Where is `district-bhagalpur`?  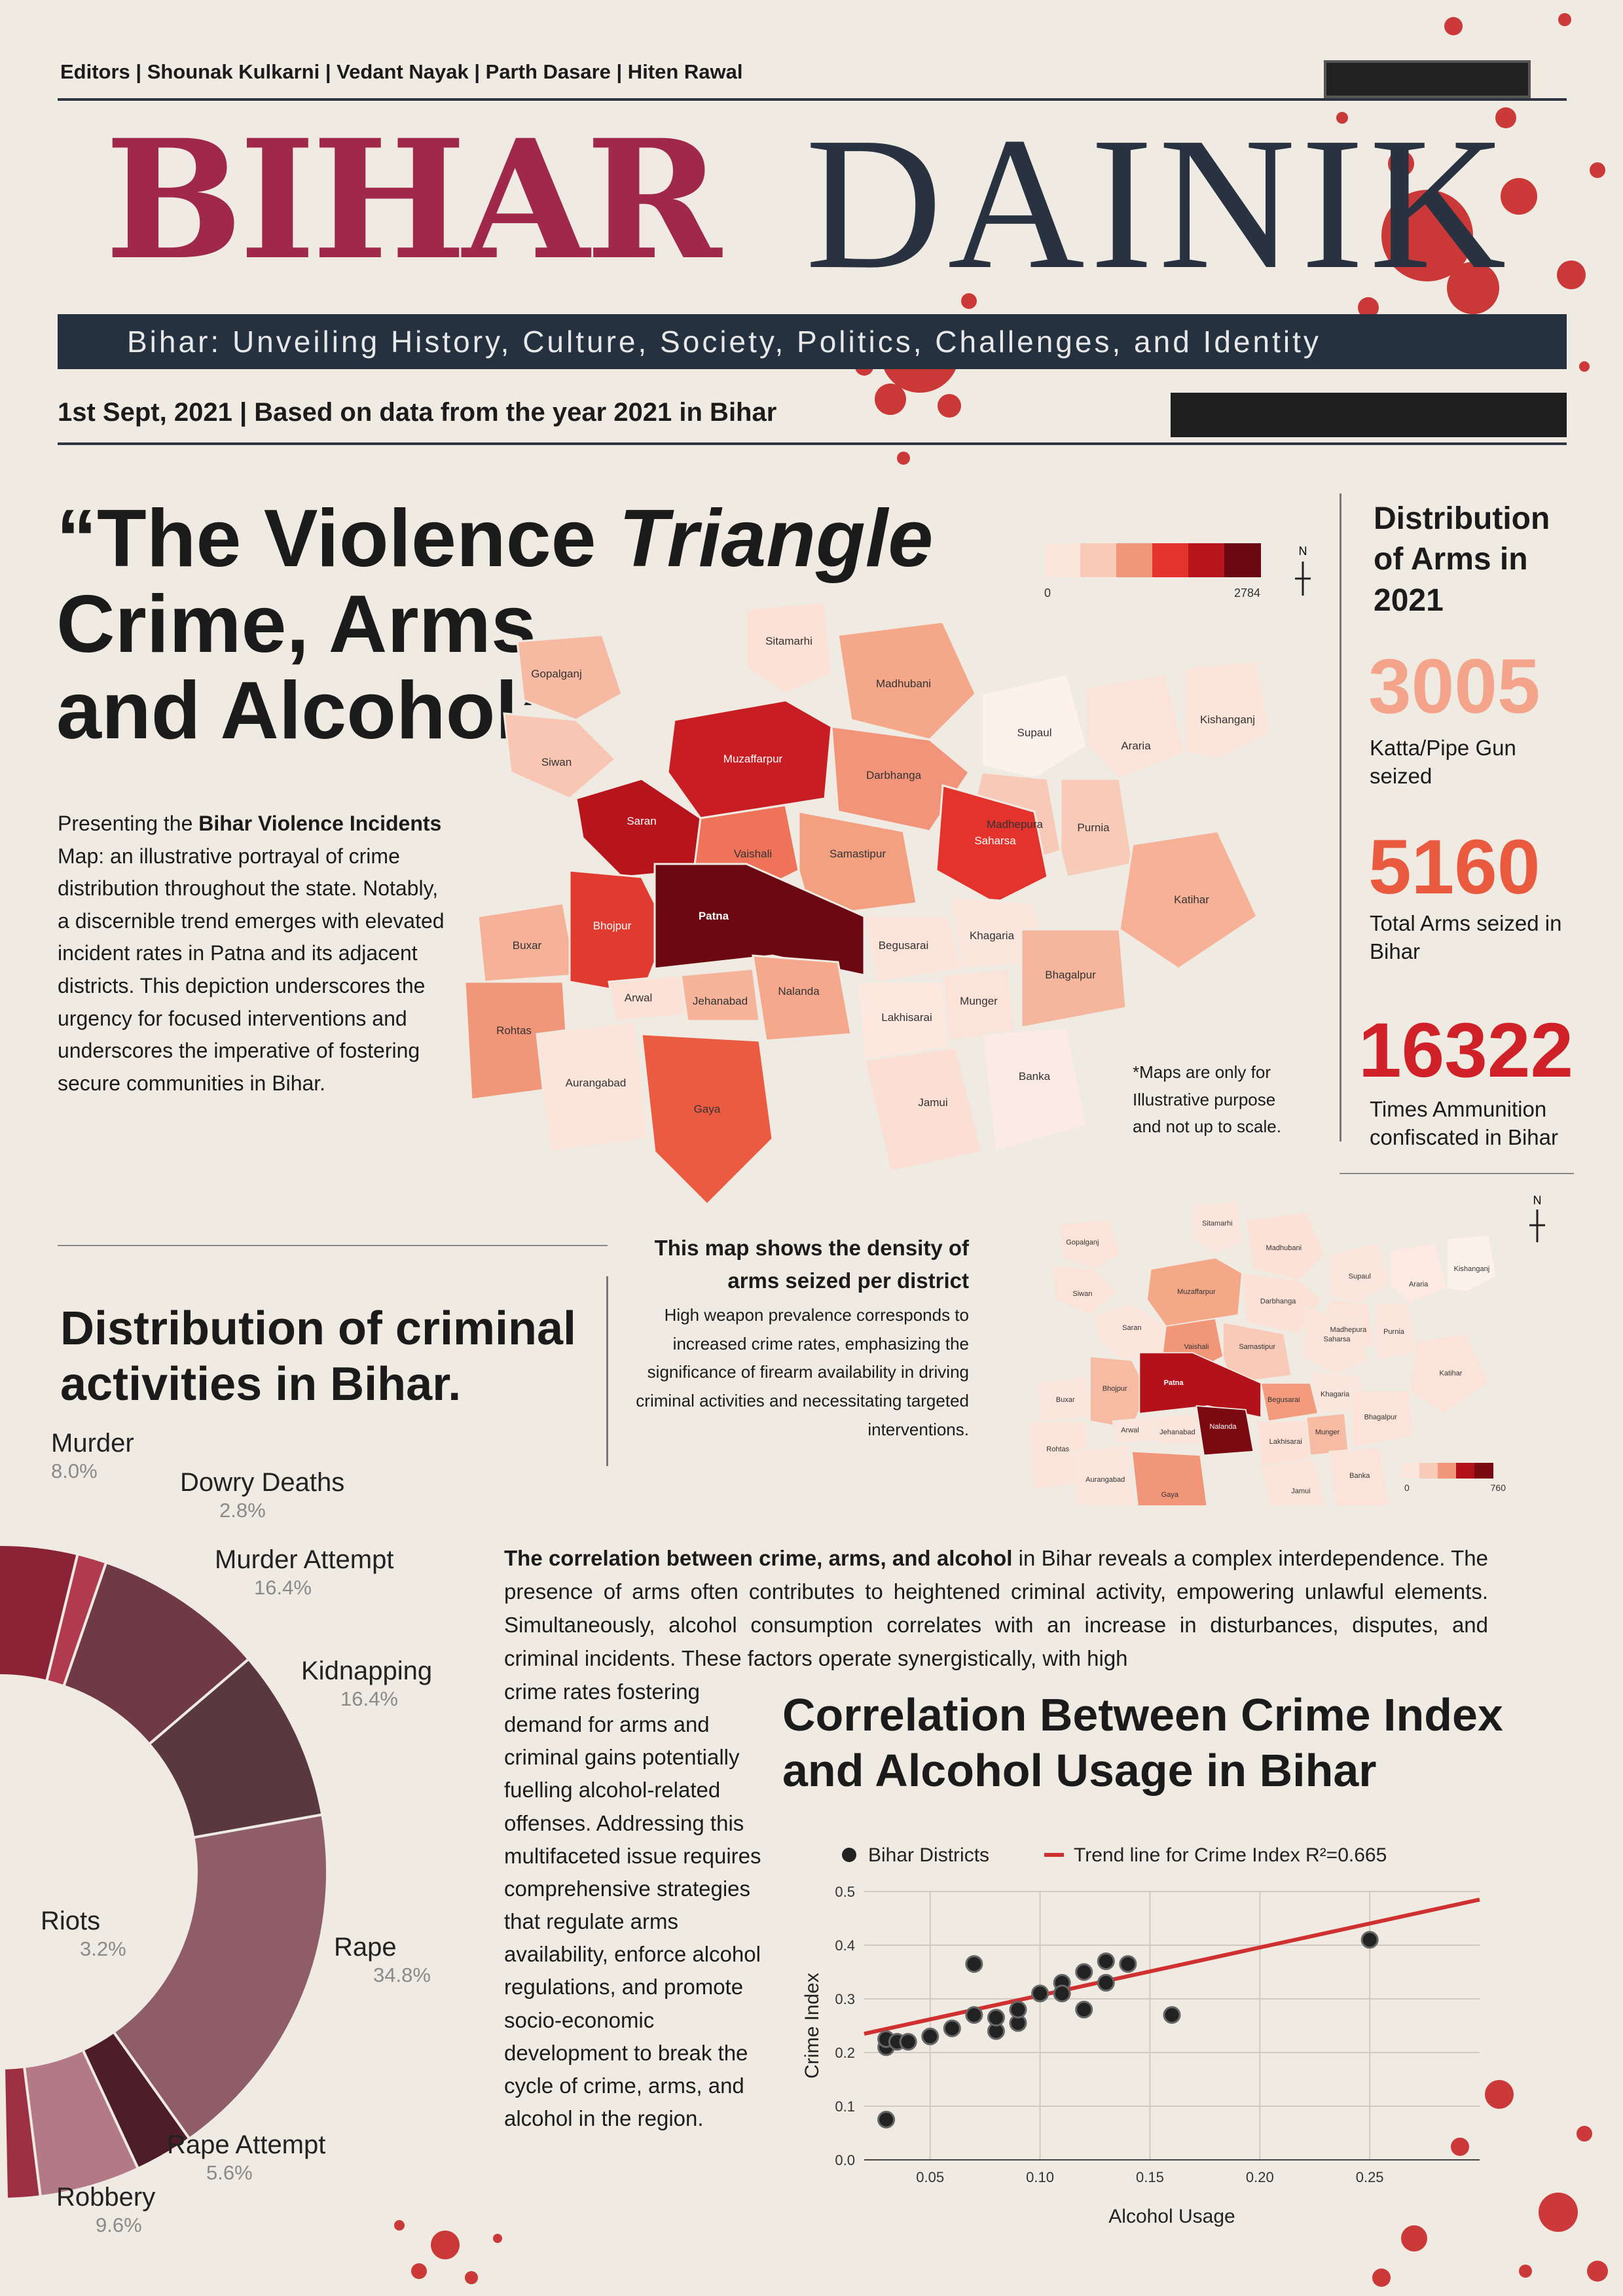 district-bhagalpur is located at coordinates (1073, 978).